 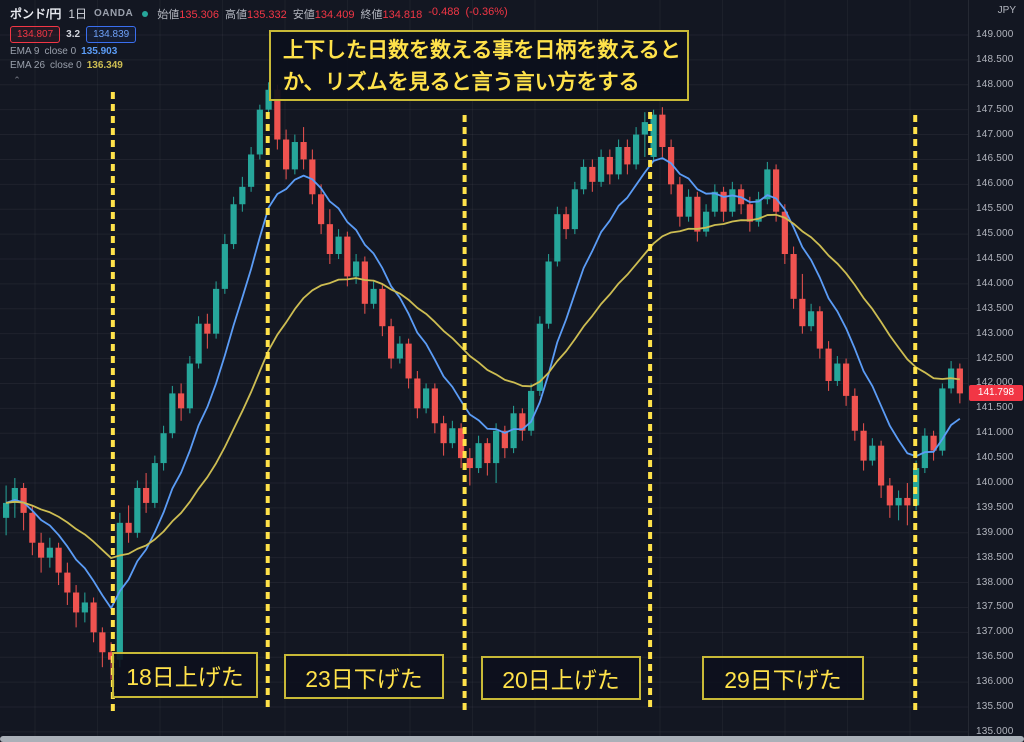 What do you see at coordinates (995, 731) in the screenshot?
I see `y-axis-tick: 135.000` at bounding box center [995, 731].